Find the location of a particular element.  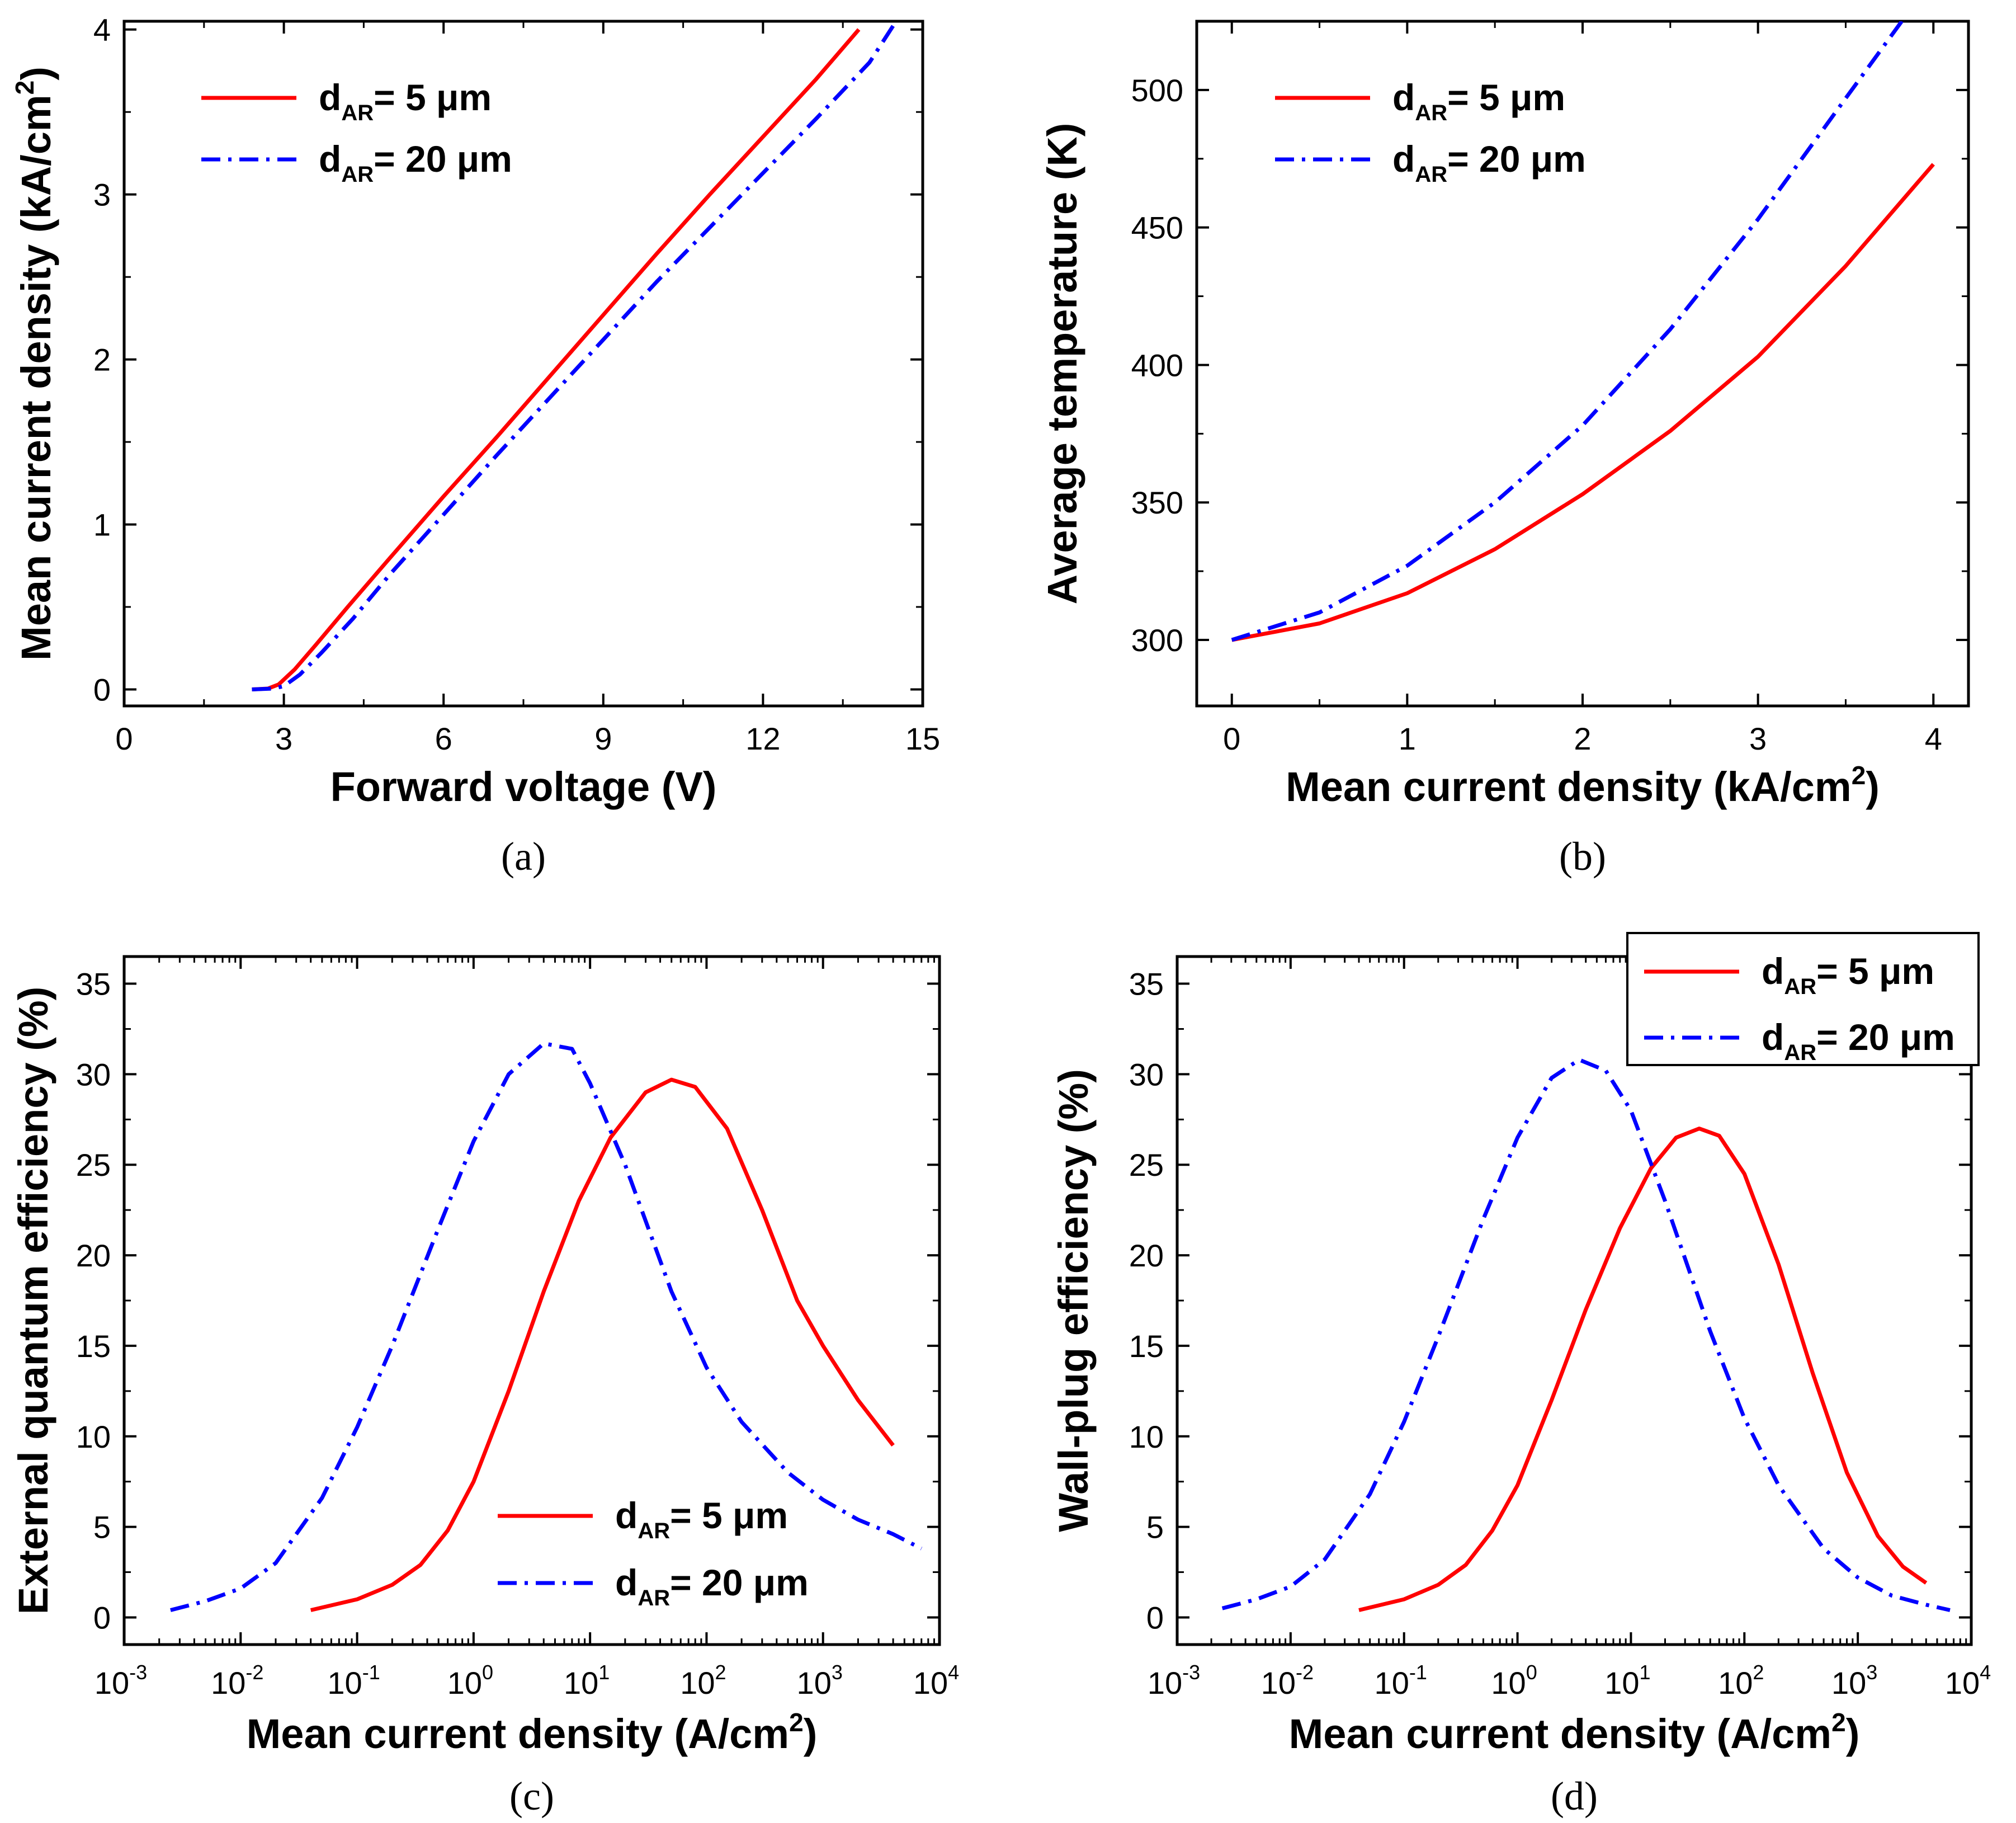

y-axis-title: Mean current density (kA/cm2) is located at coordinates (34, 364).